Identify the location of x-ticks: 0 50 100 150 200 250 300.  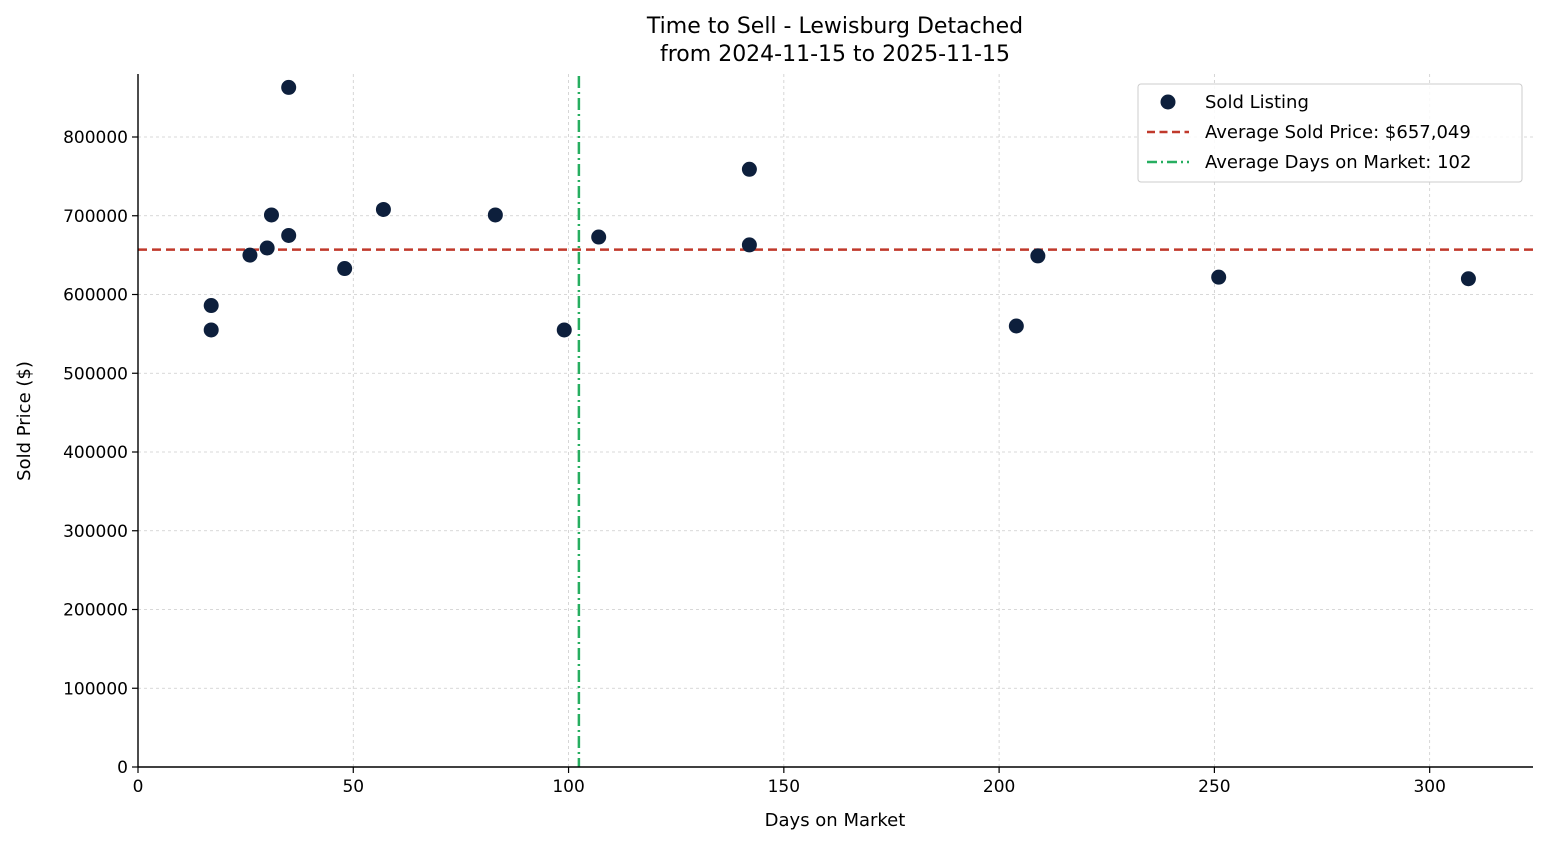
(789, 782).